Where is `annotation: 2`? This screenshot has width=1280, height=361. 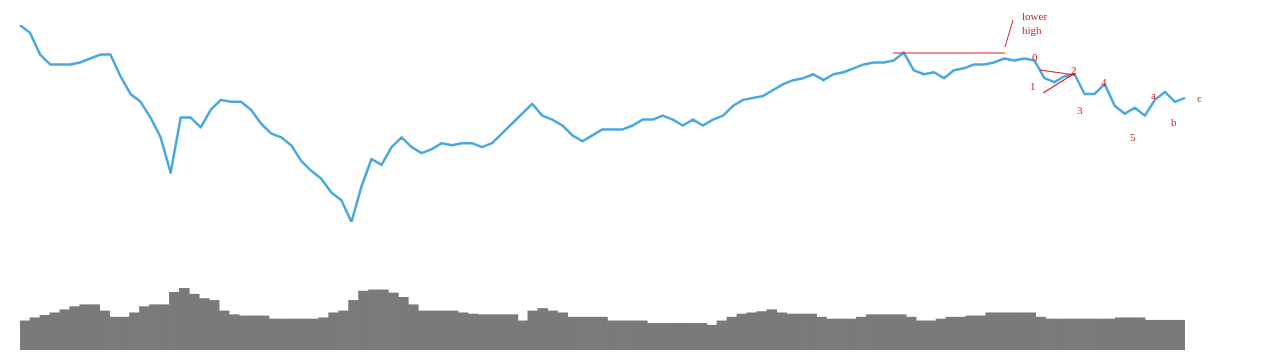
annotation: 2 is located at coordinates (1074, 70).